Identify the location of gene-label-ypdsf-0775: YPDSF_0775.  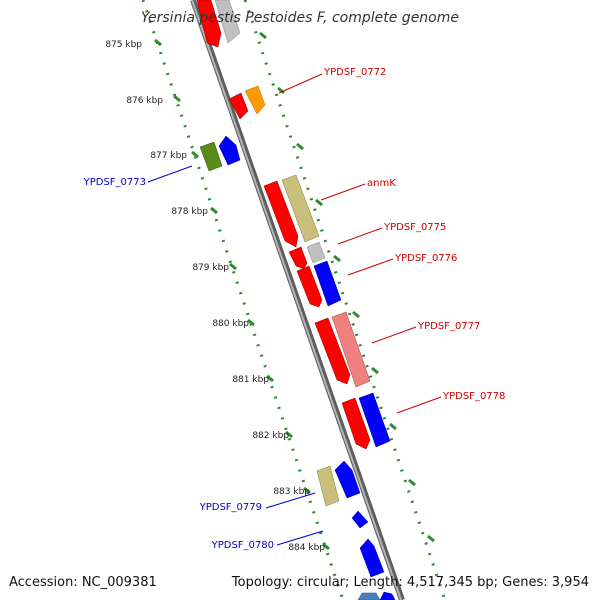
(414, 227).